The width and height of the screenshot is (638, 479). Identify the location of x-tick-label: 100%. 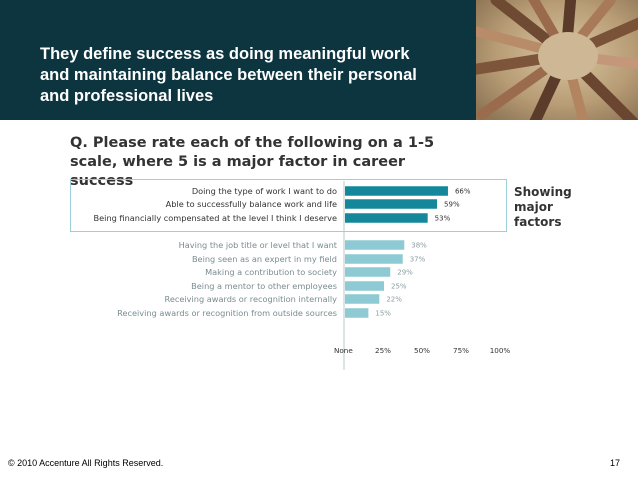
(500, 350).